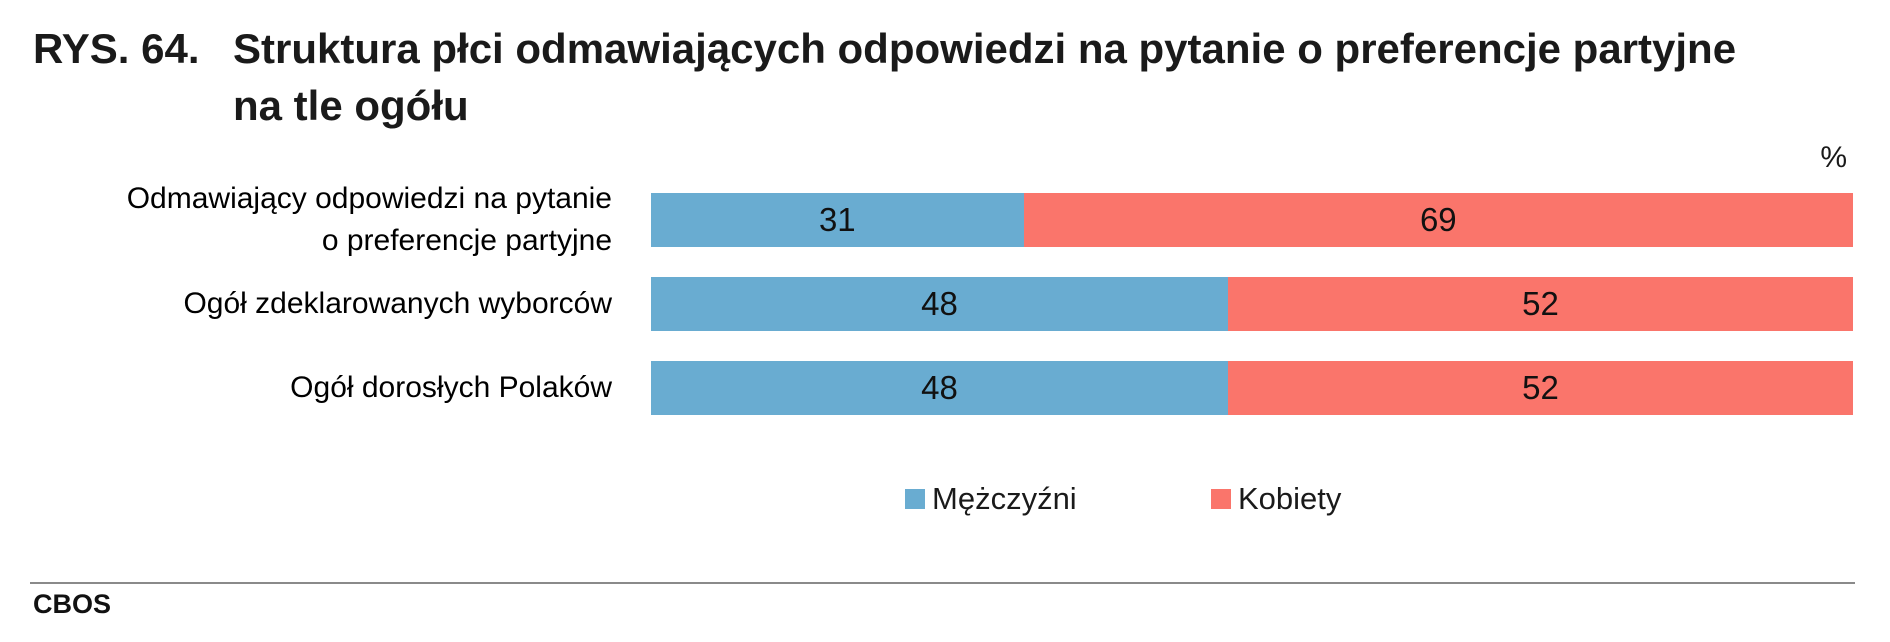 Image resolution: width=1890 pixels, height=642 pixels. What do you see at coordinates (451, 387) in the screenshot?
I see `category-label-line1: Ogół dorosłych Polaków` at bounding box center [451, 387].